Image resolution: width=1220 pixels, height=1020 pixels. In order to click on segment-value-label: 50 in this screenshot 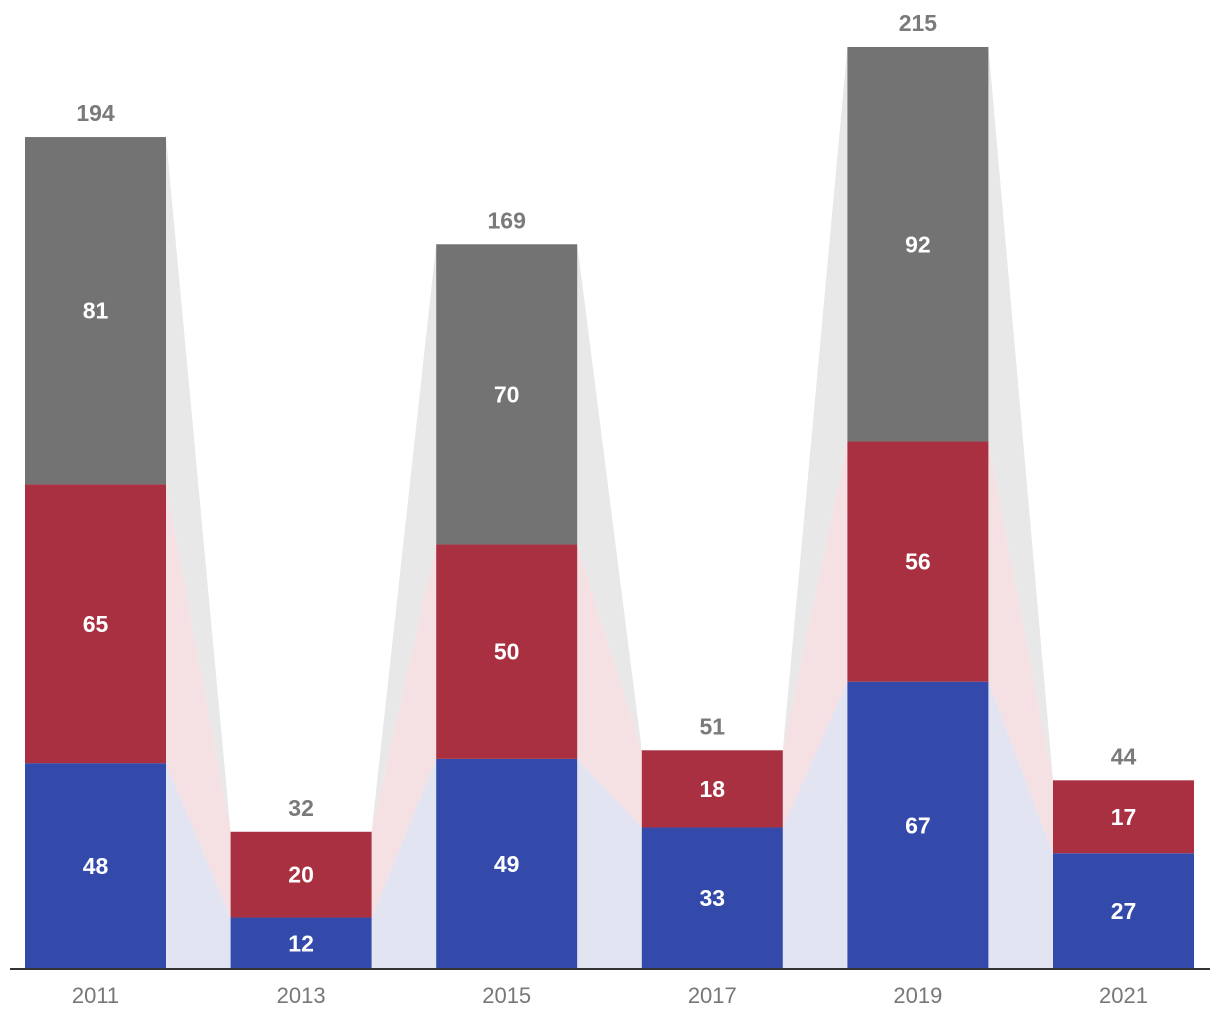, I will do `click(507, 652)`.